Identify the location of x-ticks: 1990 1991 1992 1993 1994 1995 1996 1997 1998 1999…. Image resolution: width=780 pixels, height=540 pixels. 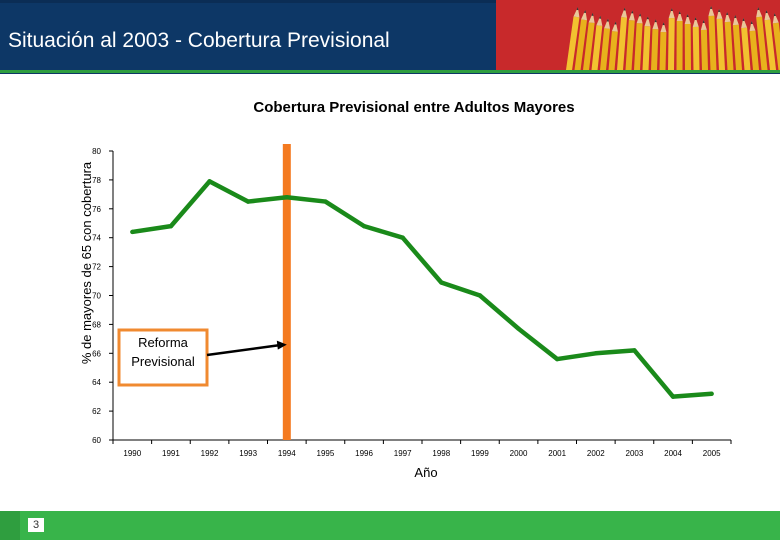
(422, 449).